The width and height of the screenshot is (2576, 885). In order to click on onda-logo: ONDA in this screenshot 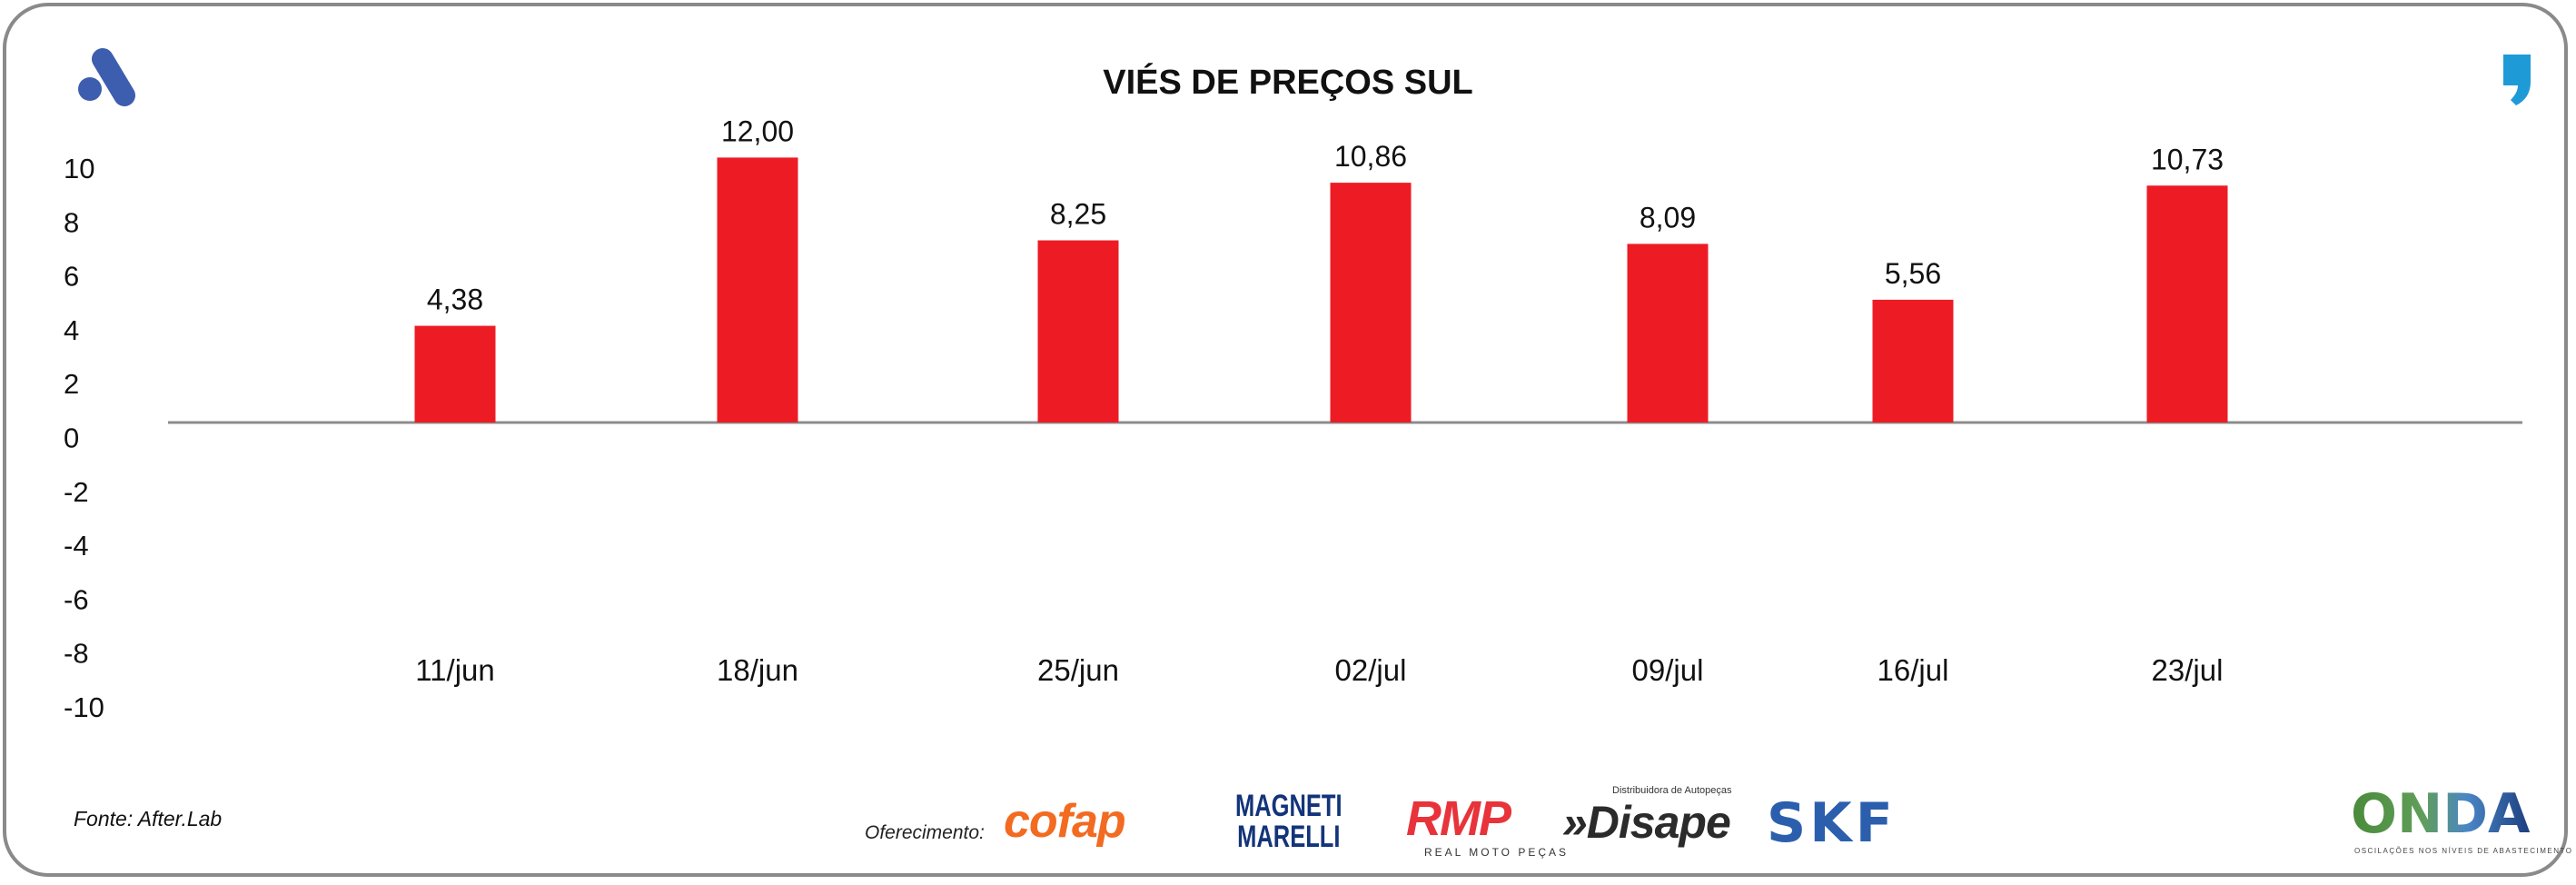, I will do `click(2441, 814)`.